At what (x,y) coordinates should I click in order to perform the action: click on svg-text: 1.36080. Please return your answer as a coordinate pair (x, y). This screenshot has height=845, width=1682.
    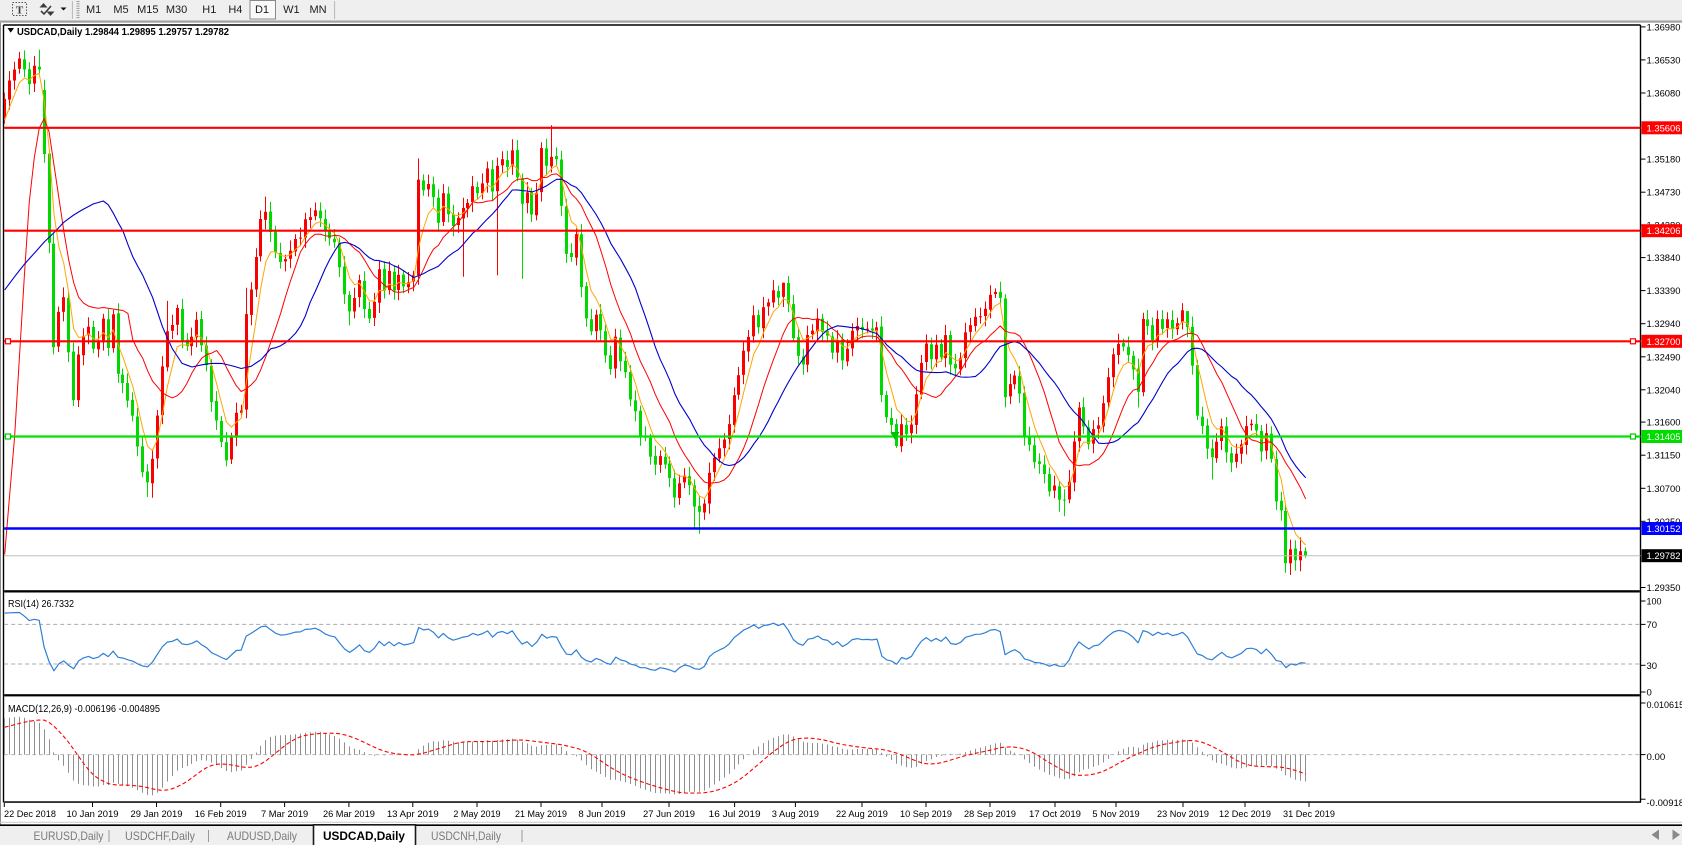
    Looking at the image, I should click on (1664, 94).